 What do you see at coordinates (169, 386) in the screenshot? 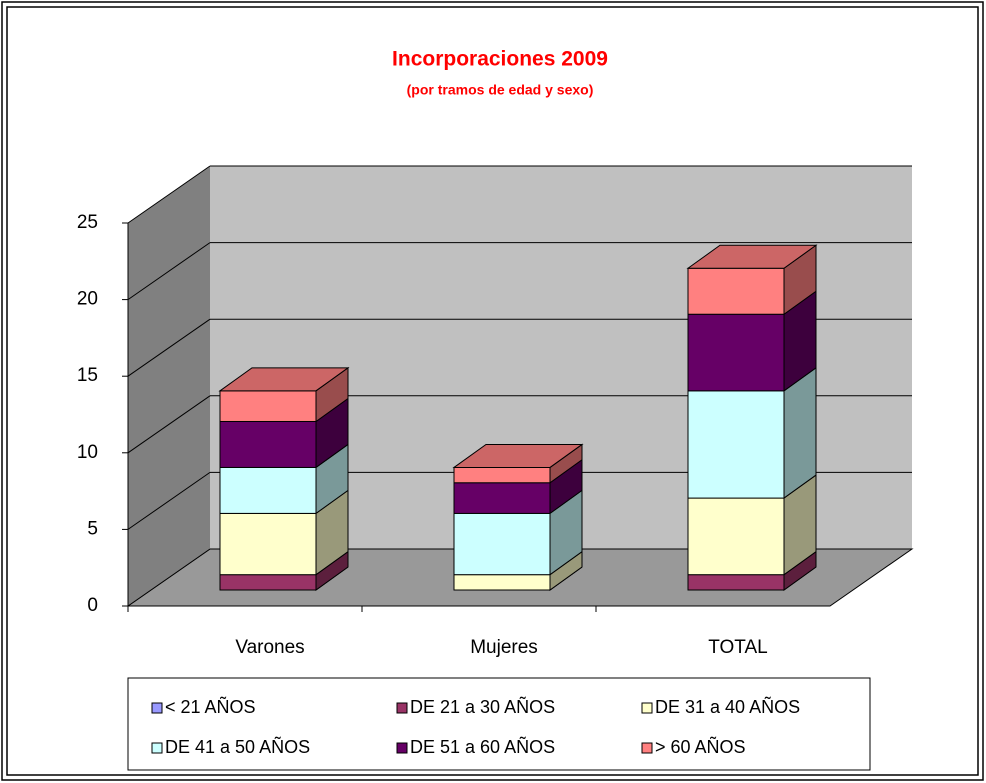
I see `side-wall` at bounding box center [169, 386].